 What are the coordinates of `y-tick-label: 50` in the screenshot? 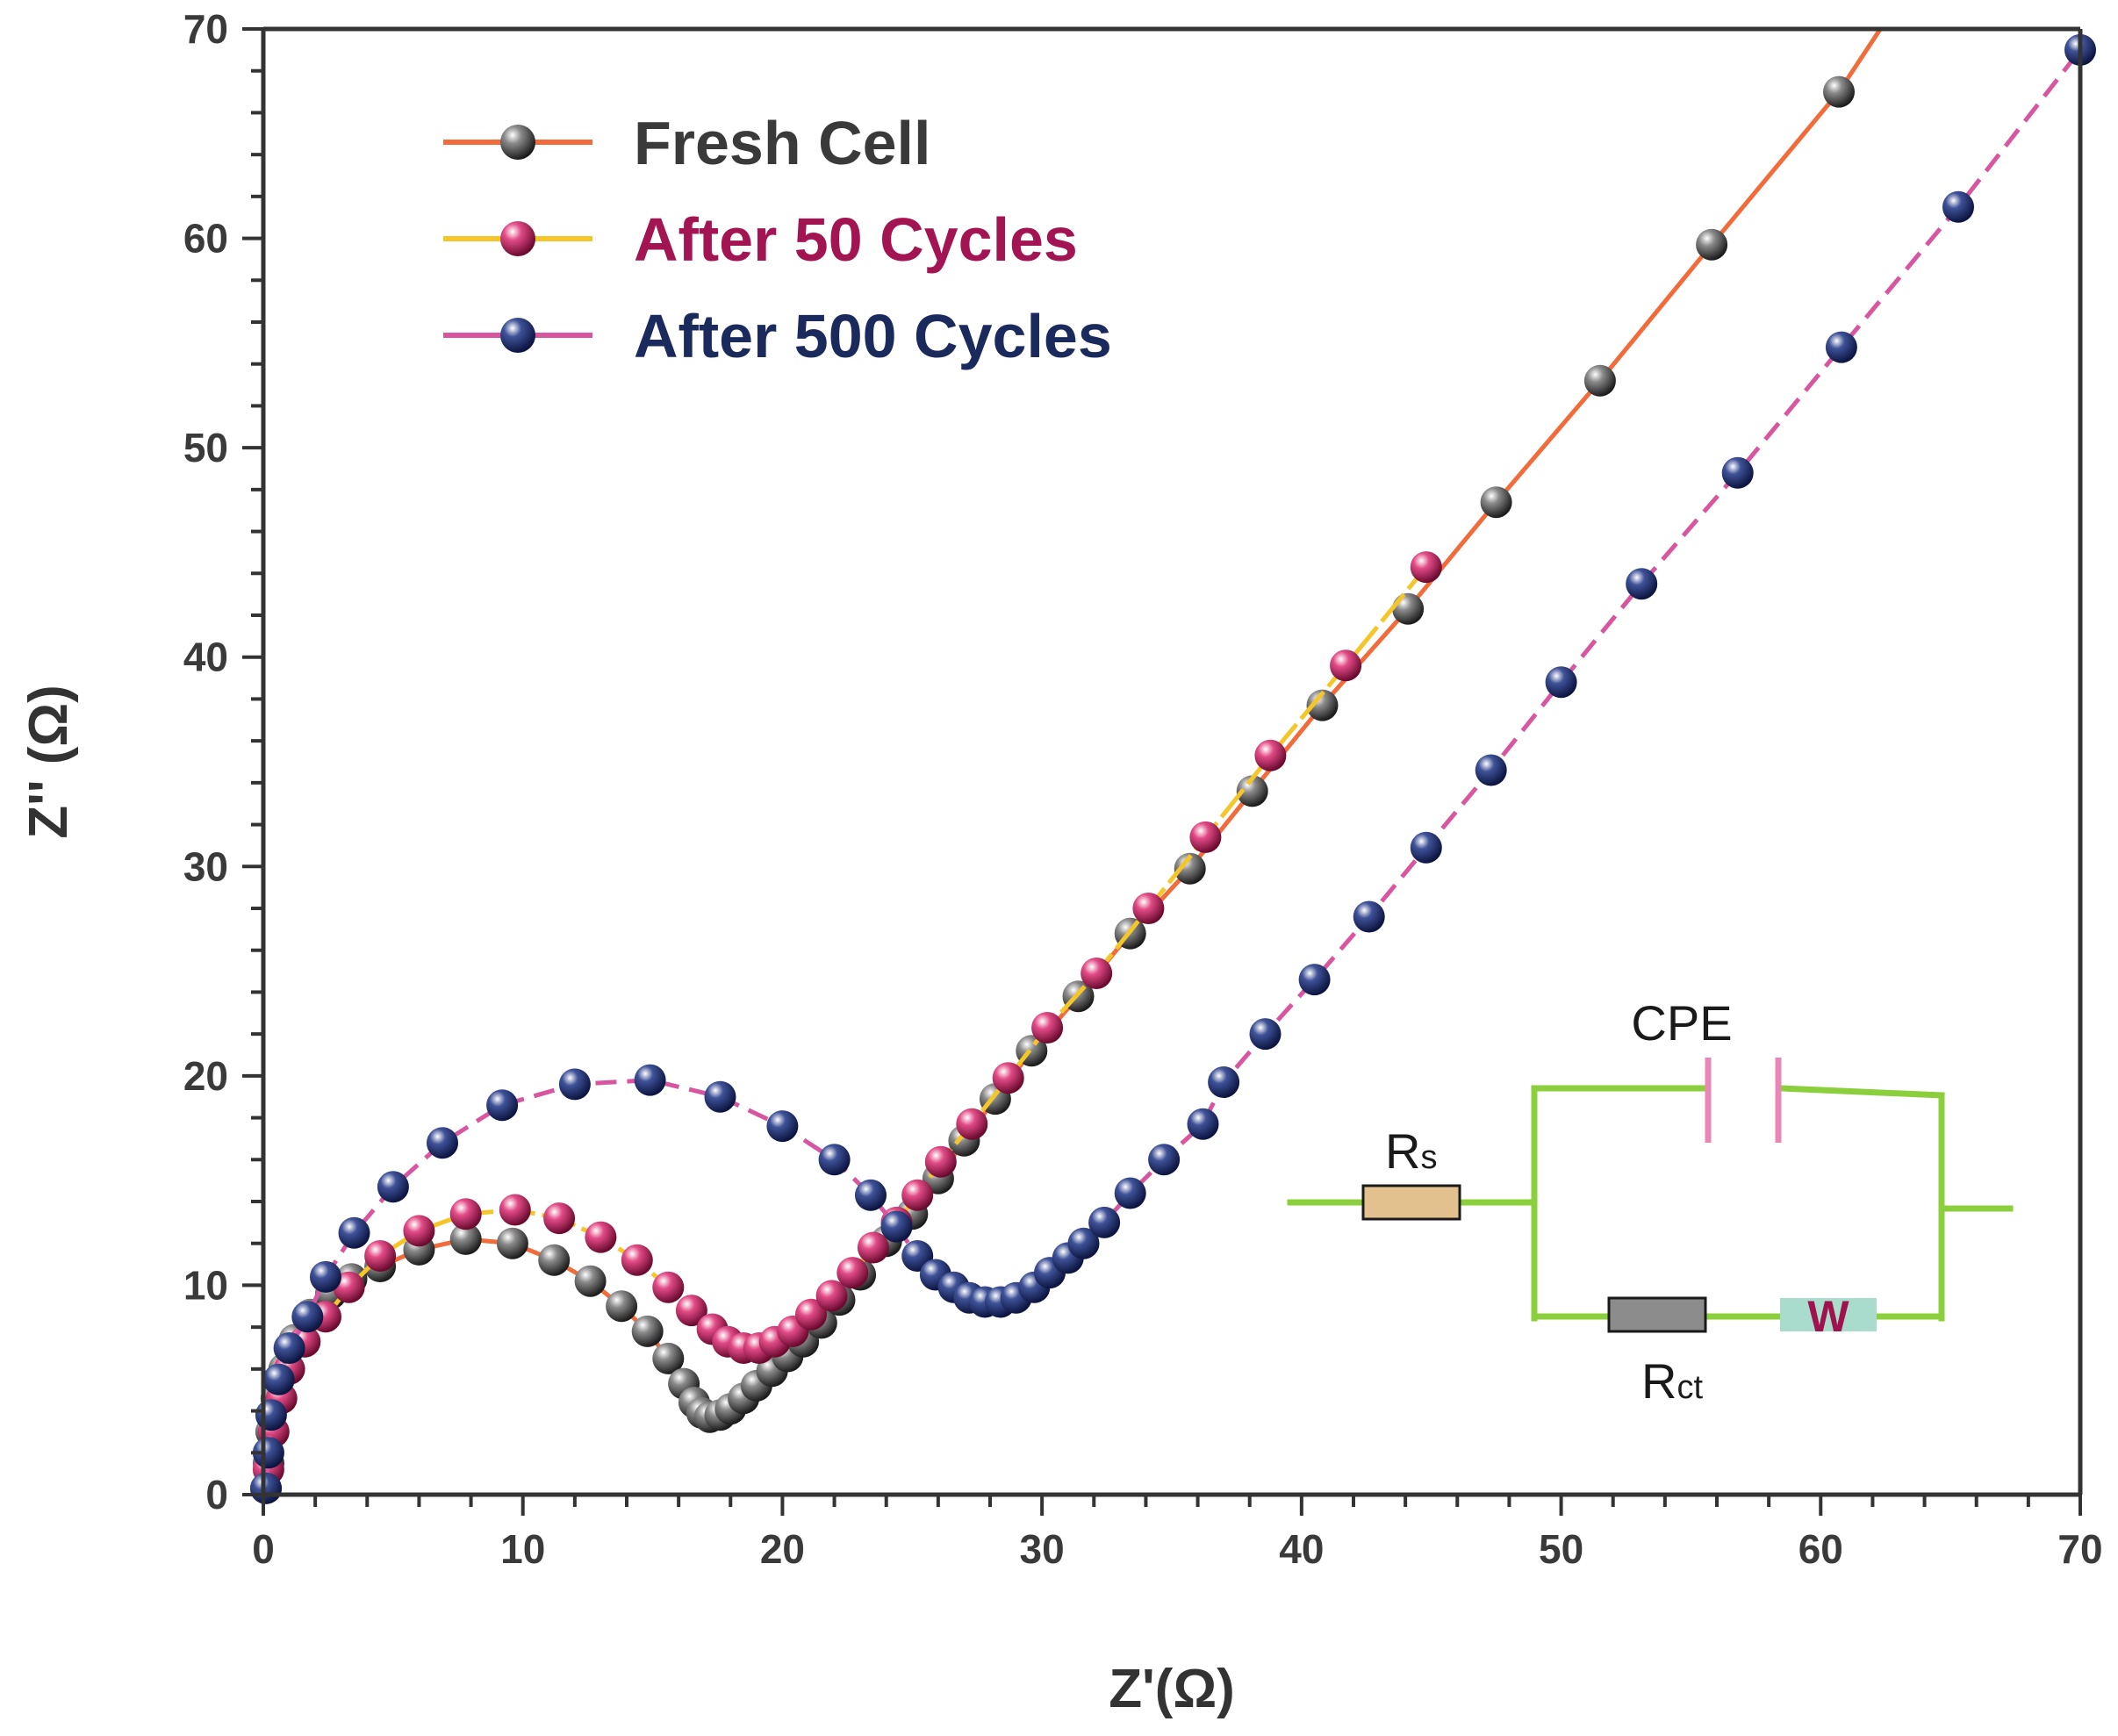 It's located at (205, 448).